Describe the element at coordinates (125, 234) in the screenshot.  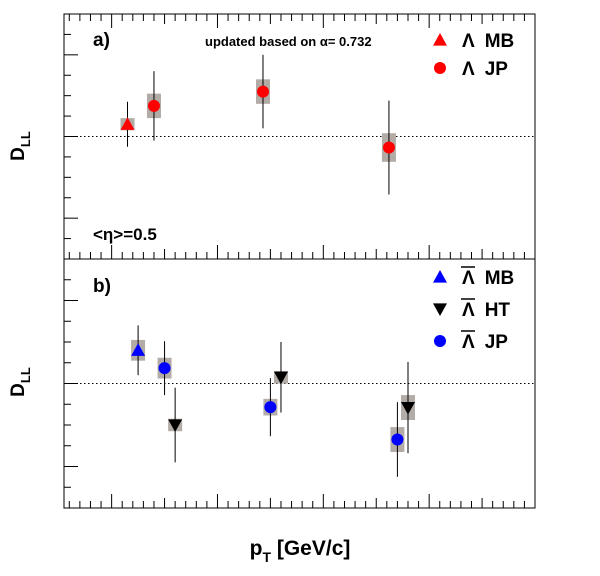
I see `panel-a-eta-annotation: <η>=0.5` at that location.